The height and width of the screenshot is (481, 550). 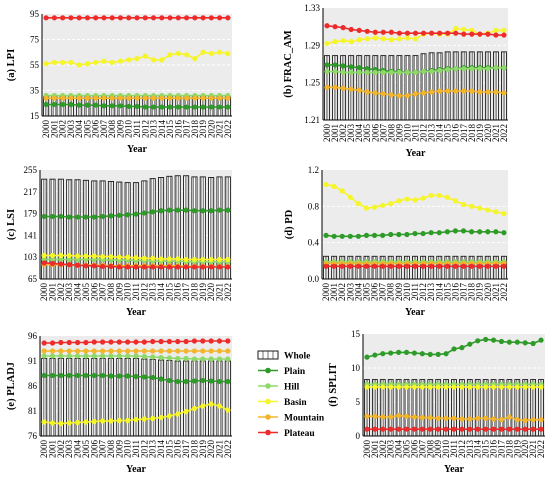 What do you see at coordinates (358, 292) in the screenshot?
I see `x-tick-label: 2004` at bounding box center [358, 292].